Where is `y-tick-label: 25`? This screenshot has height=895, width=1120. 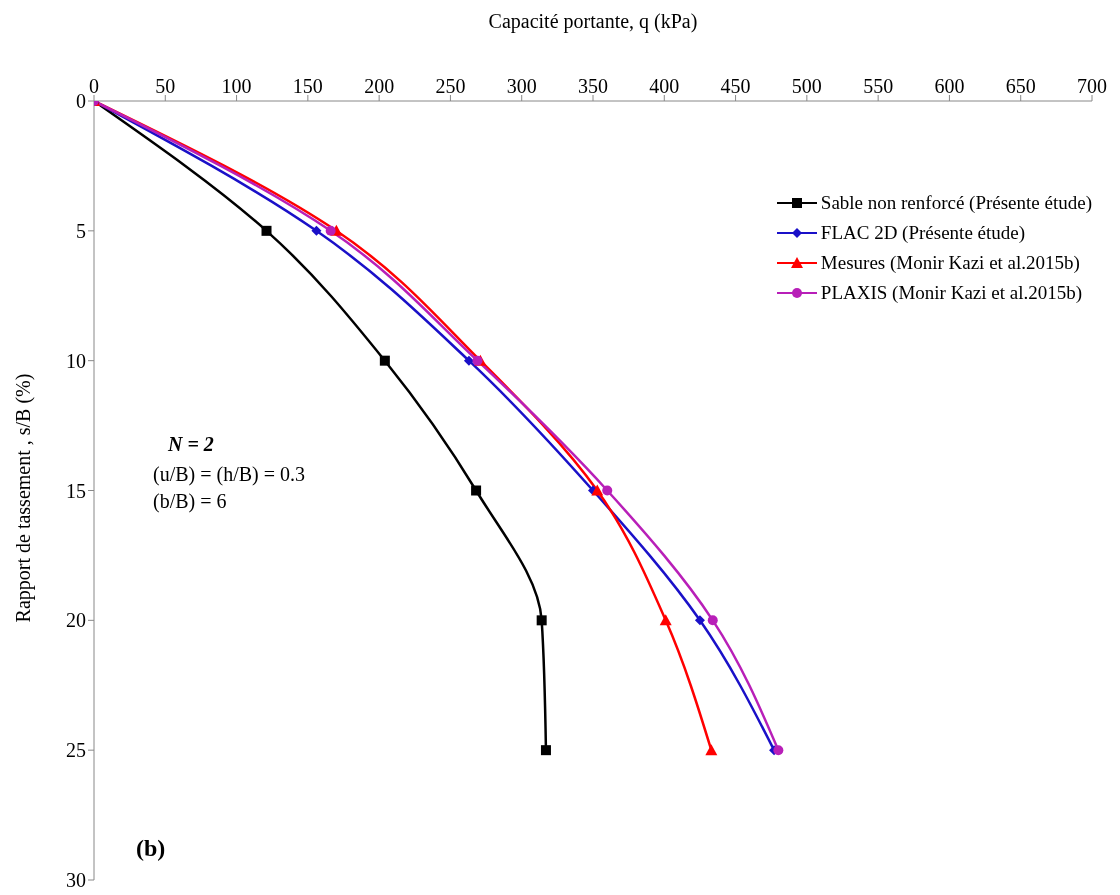 y-tick-label: 25 is located at coordinates (76, 750).